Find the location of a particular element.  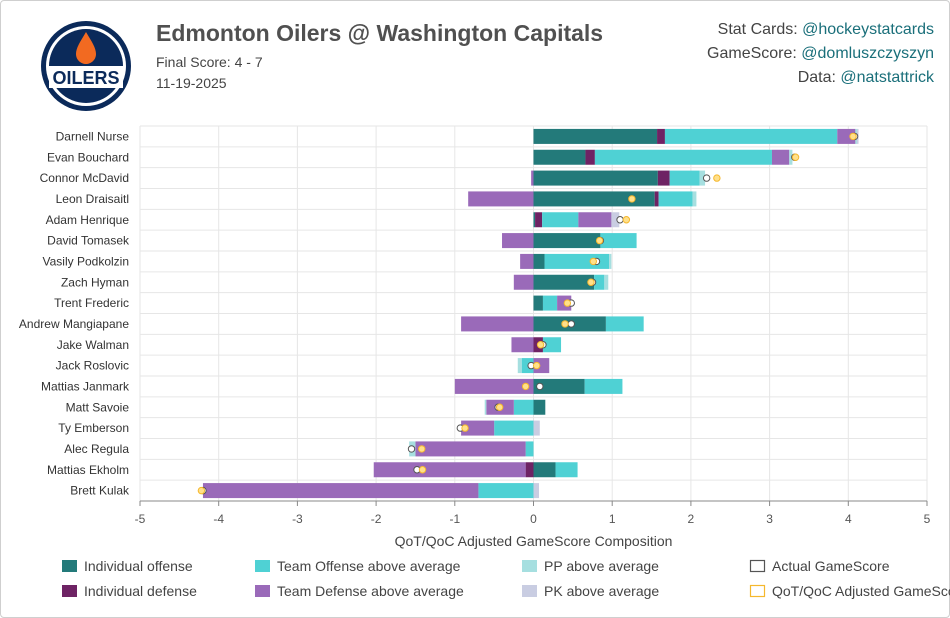

player-label: Vasily Podkolzin is located at coordinates (86, 261).